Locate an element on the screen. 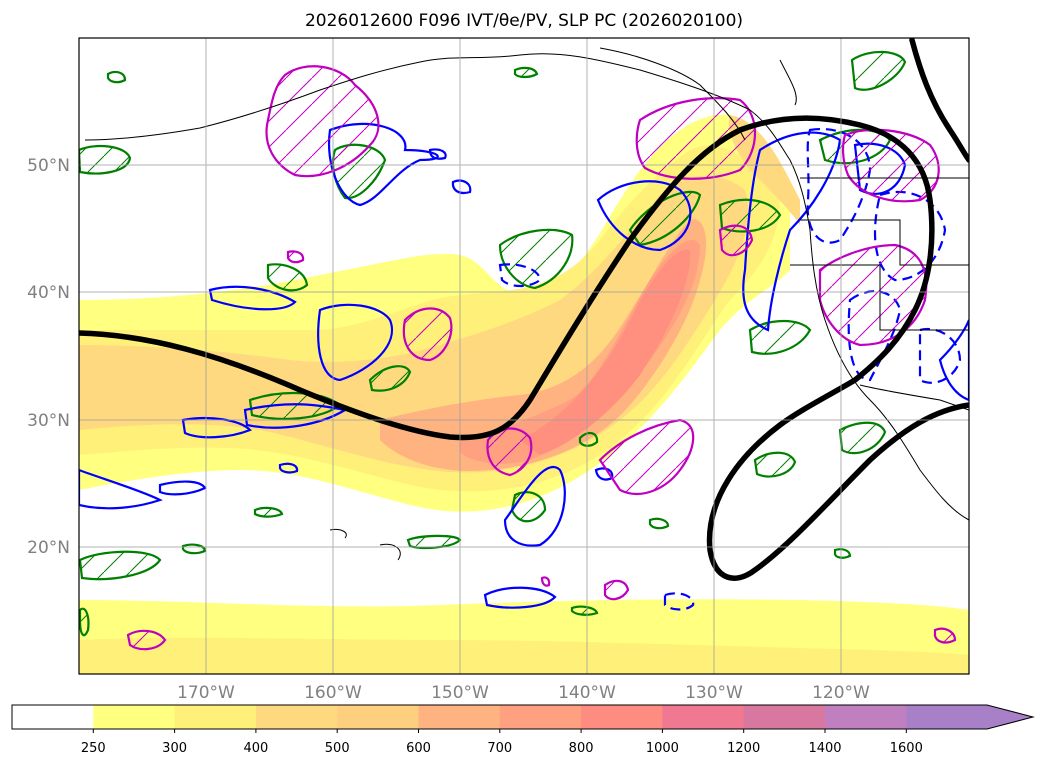  lon-label-160w: 160°W is located at coordinates (333, 693).